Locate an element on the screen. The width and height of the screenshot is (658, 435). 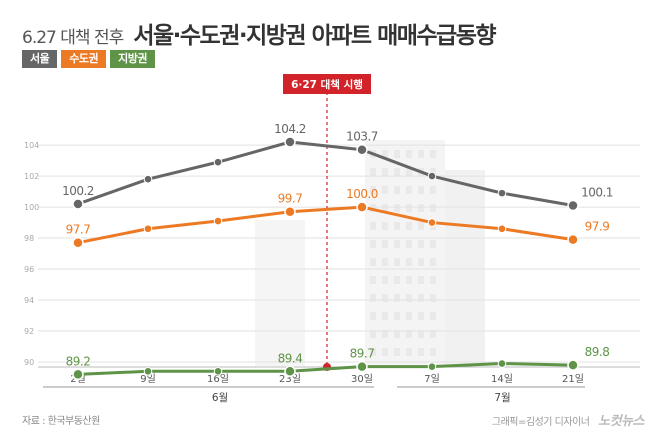
policy-annotation: 6·27 대책 시행 is located at coordinates (327, 84).